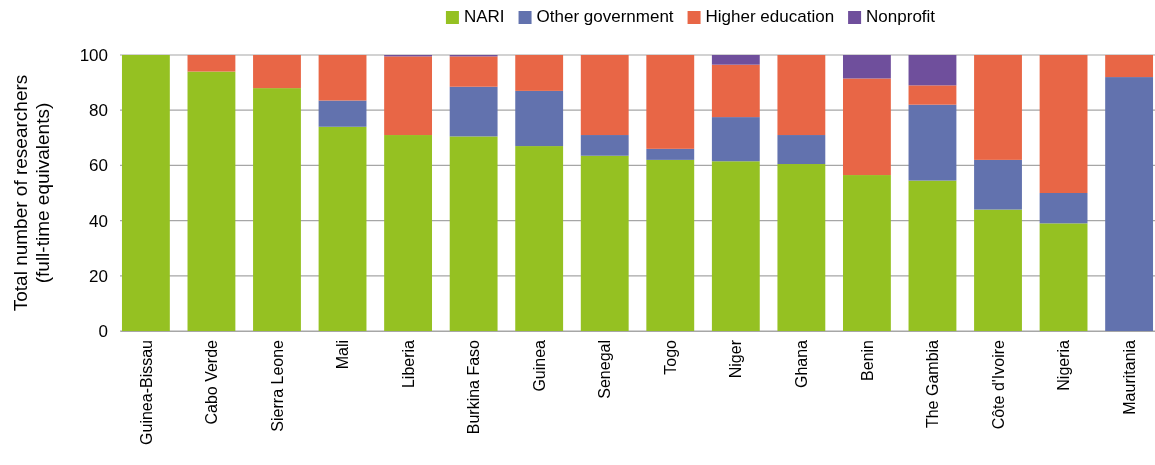  Describe the element at coordinates (736, 359) in the screenshot. I see `x-tick-label: Niger` at that location.